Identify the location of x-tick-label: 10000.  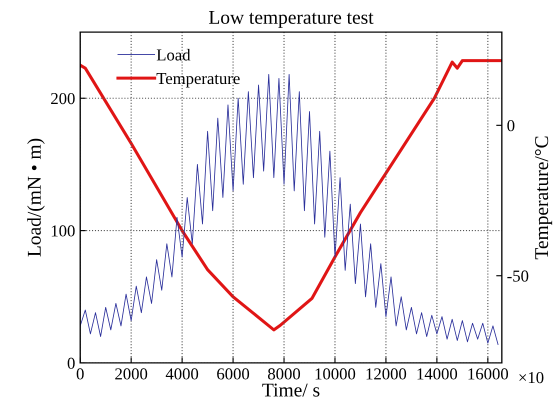
(336, 374).